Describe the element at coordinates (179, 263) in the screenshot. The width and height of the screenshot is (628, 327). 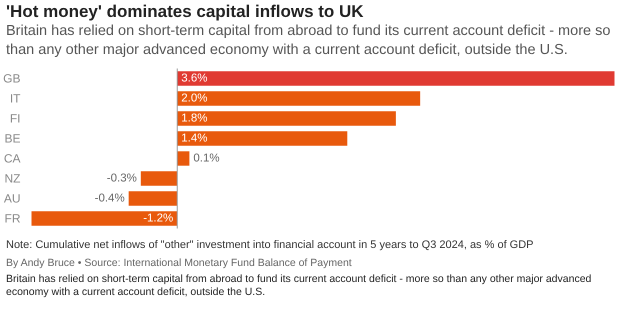
I see `text: By Andy Bruce • Source: International Monetary Fund Balance of Payment` at that location.